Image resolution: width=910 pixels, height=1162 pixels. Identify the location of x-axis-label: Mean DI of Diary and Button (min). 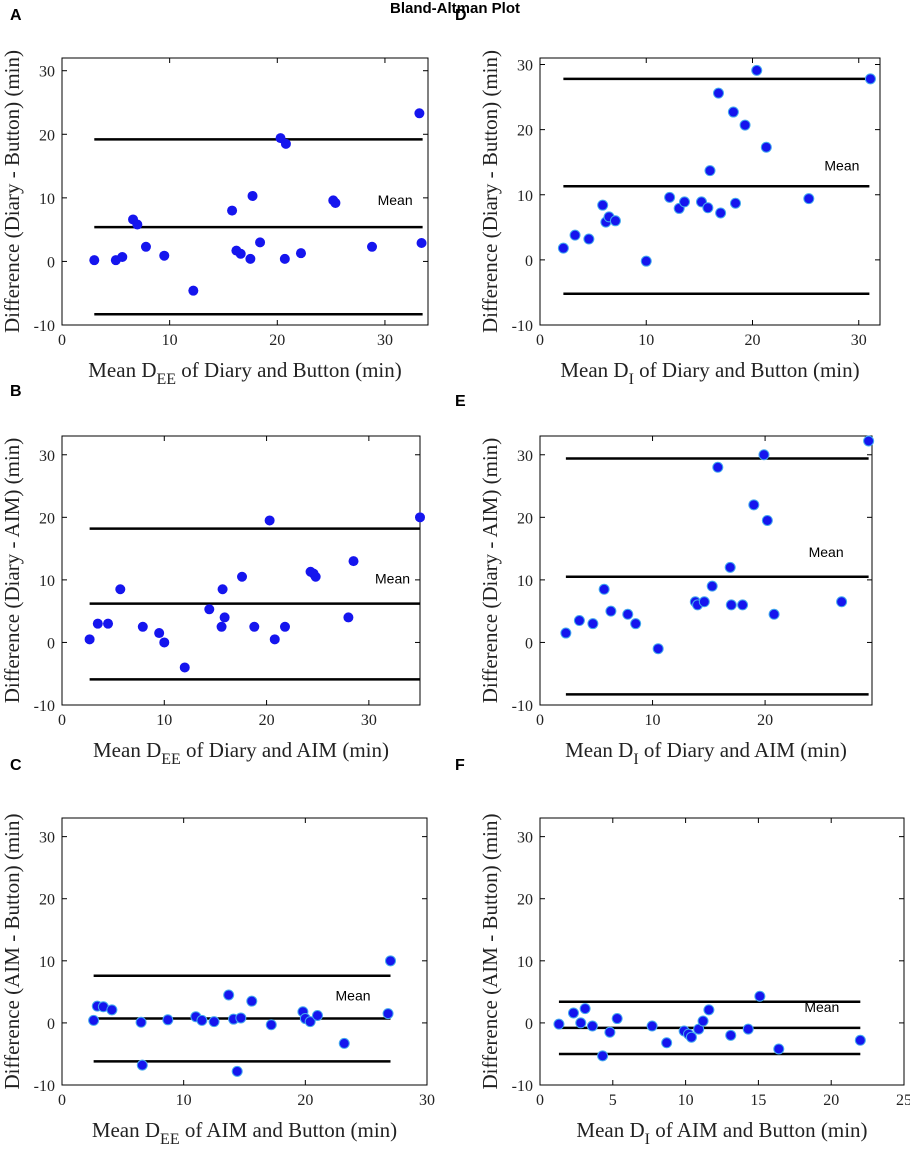
(709, 373).